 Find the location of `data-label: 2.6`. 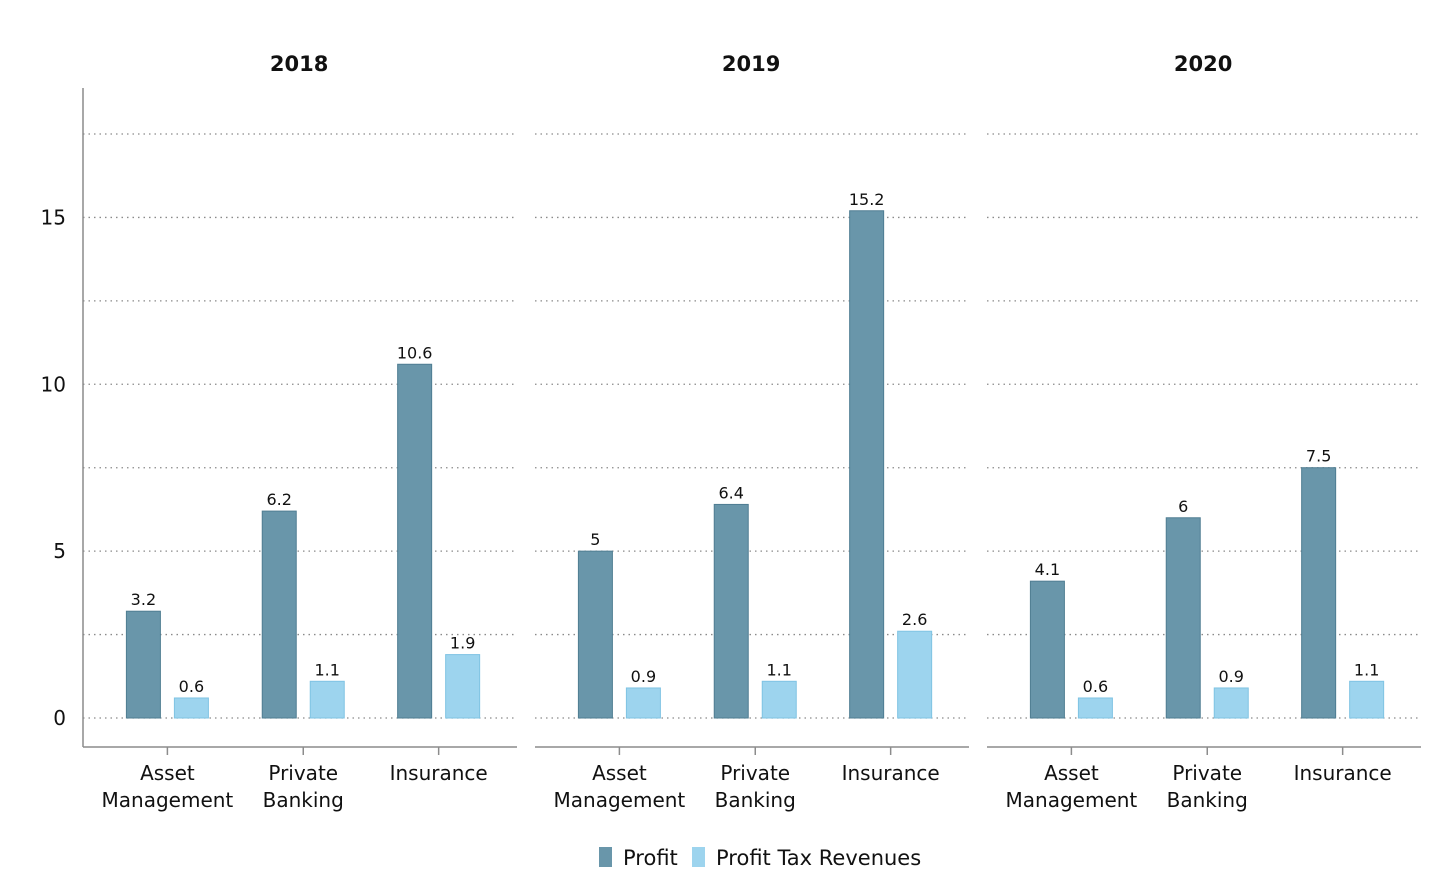

data-label: 2.6 is located at coordinates (914, 619).